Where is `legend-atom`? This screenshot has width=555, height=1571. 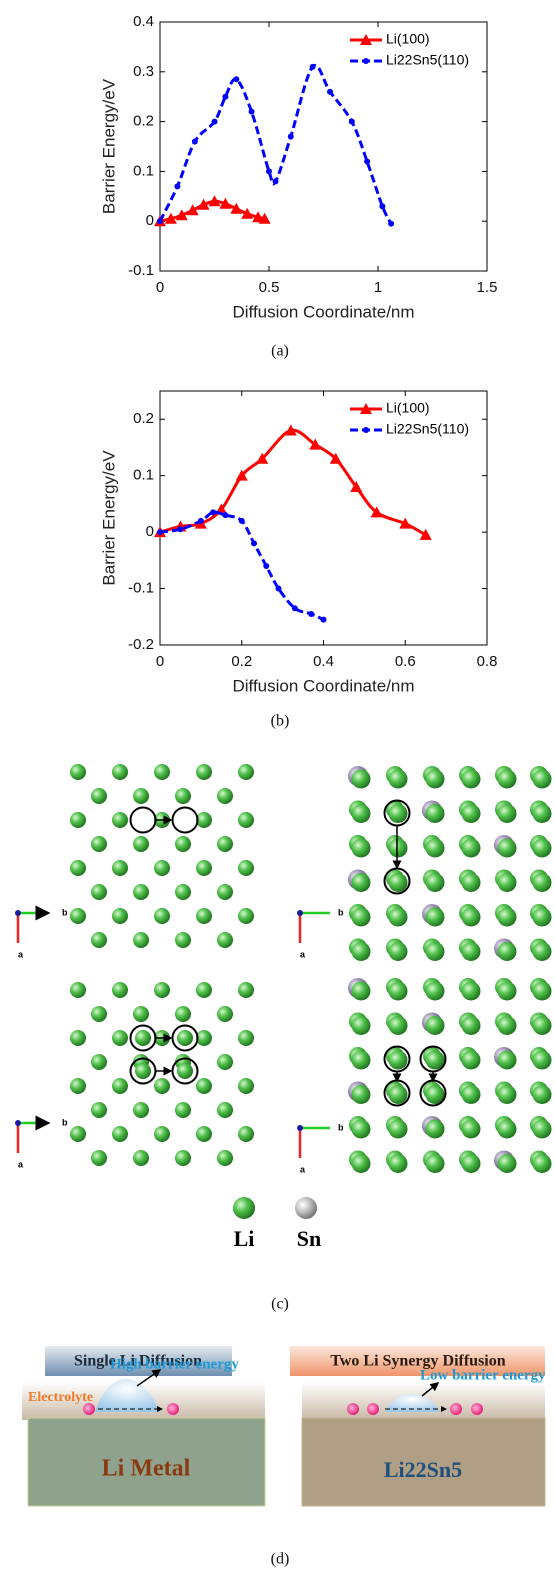 legend-atom is located at coordinates (244, 1208).